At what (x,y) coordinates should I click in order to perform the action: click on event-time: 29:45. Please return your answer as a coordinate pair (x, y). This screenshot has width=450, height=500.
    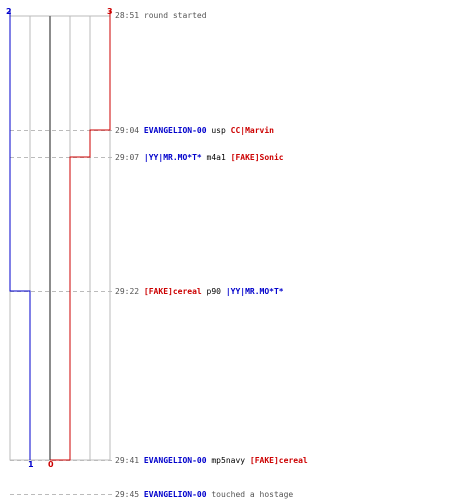
    Looking at the image, I should click on (127, 494).